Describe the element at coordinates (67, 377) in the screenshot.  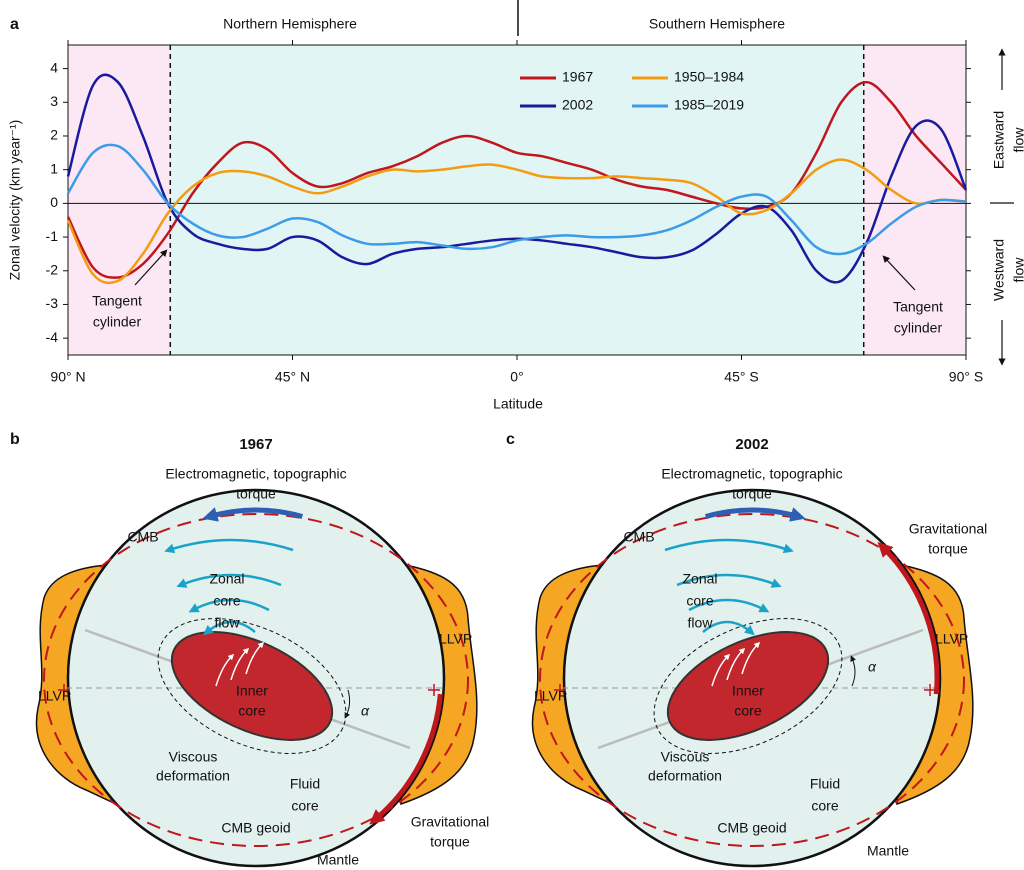
I see `x-tick-label: 90° N` at that location.